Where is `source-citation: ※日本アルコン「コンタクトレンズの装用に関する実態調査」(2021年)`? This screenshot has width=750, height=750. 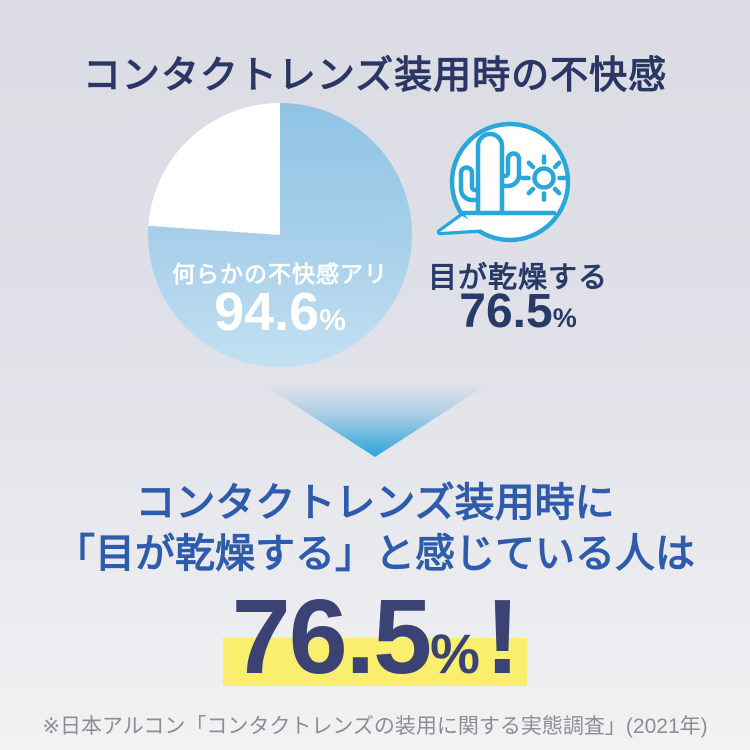 source-citation: ※日本アルコン「コンタクトレンズの装用に関する実態調査」(2021年) is located at coordinates (375, 726).